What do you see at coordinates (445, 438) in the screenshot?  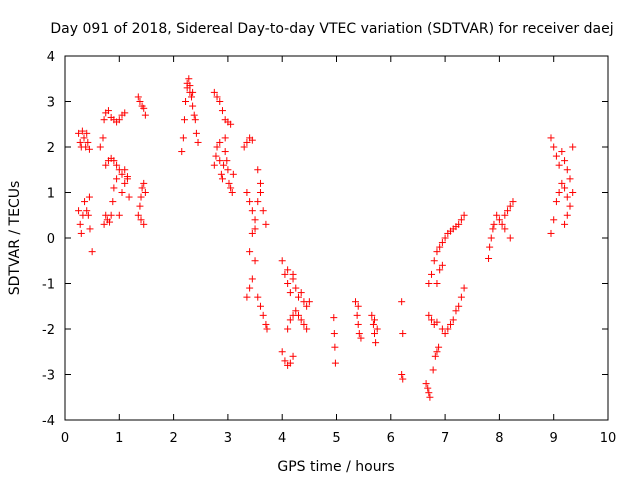 I see `x-tick-label: 7` at bounding box center [445, 438].